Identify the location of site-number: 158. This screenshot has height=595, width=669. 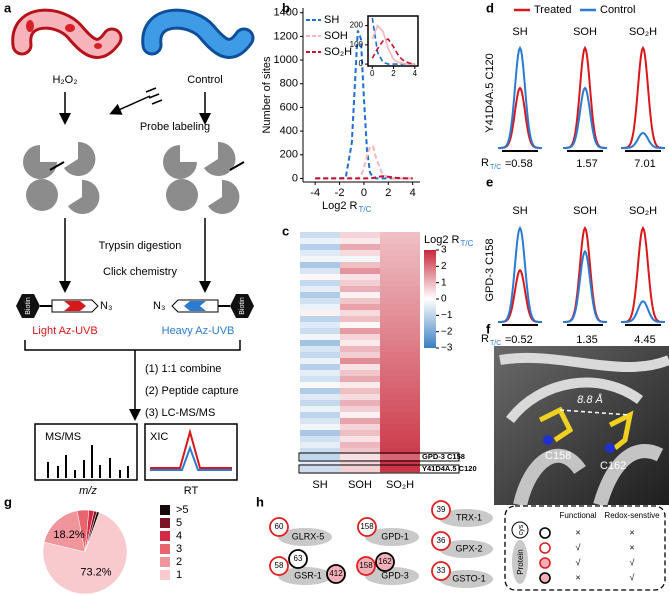
(367, 526).